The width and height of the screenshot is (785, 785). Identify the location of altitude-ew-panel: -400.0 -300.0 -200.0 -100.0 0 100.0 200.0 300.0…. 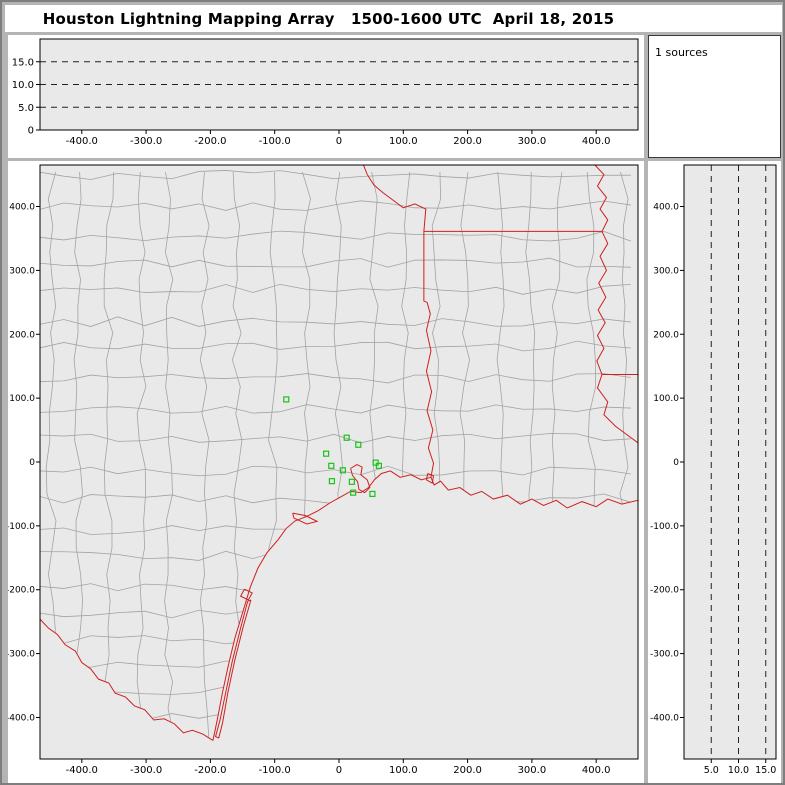
(326, 96).